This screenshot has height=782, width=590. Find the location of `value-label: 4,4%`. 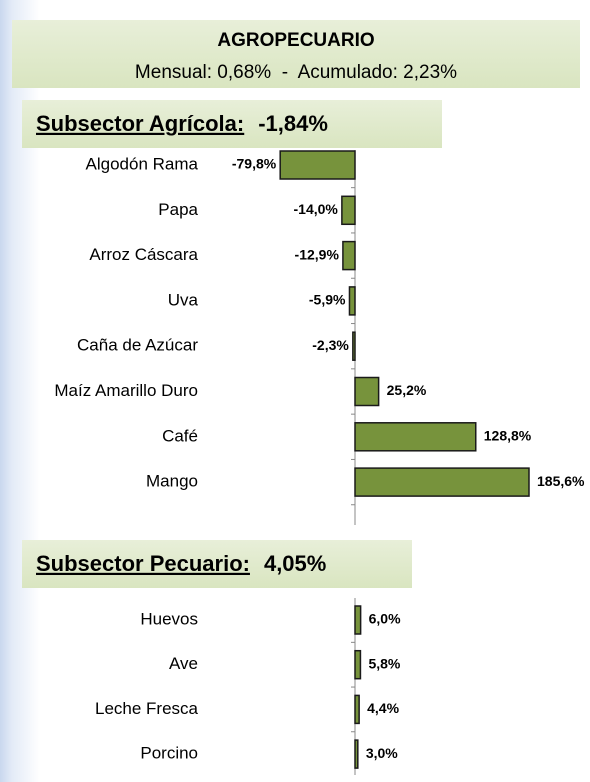

value-label: 4,4% is located at coordinates (383, 708).